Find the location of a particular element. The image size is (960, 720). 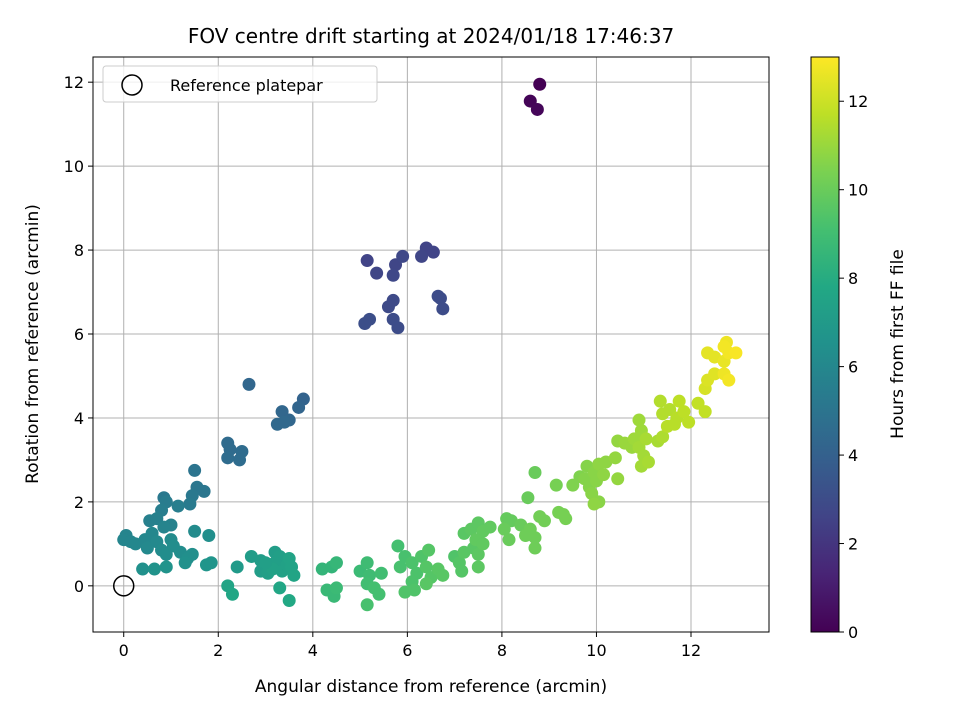

legend-label-reference-platepar: Reference platepar is located at coordinates (246, 85).